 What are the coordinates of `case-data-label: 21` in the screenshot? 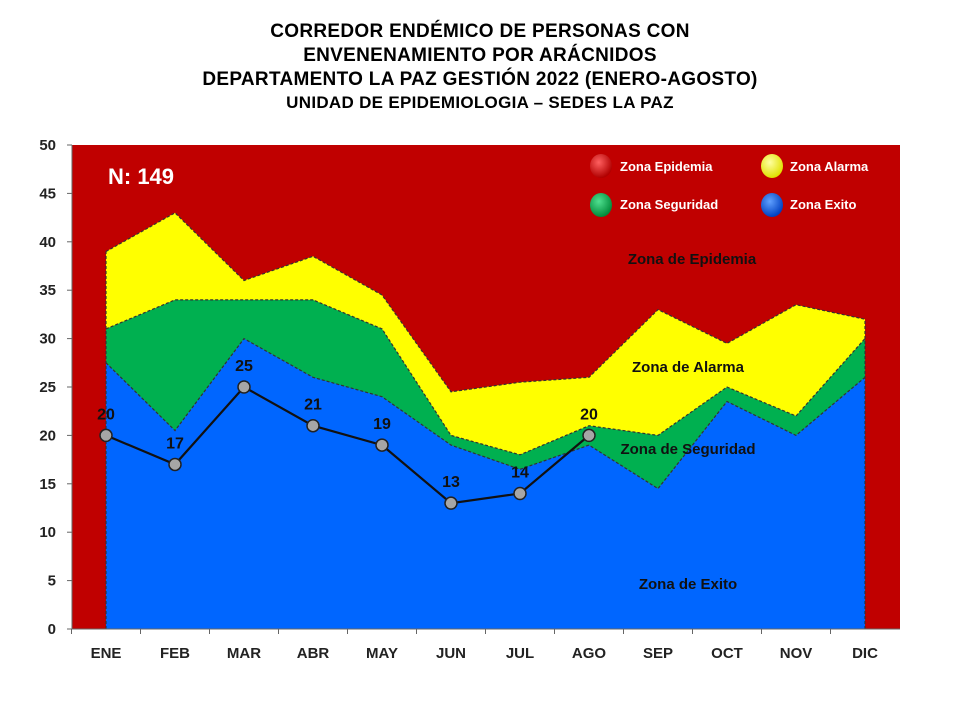 It's located at (313, 405).